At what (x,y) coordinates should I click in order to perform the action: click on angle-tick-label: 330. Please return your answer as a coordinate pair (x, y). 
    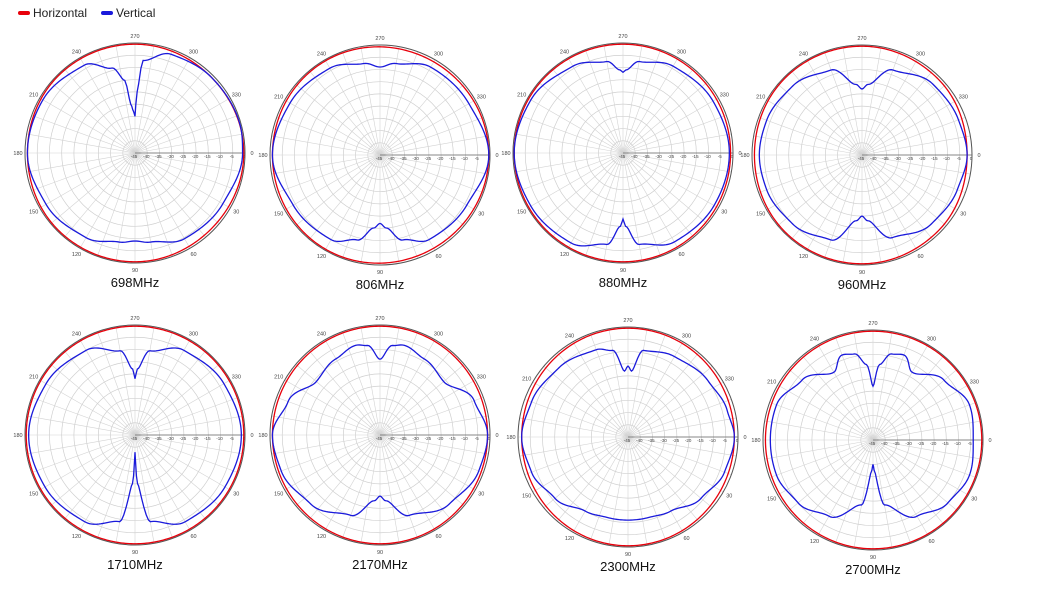
    Looking at the image, I should click on (236, 95).